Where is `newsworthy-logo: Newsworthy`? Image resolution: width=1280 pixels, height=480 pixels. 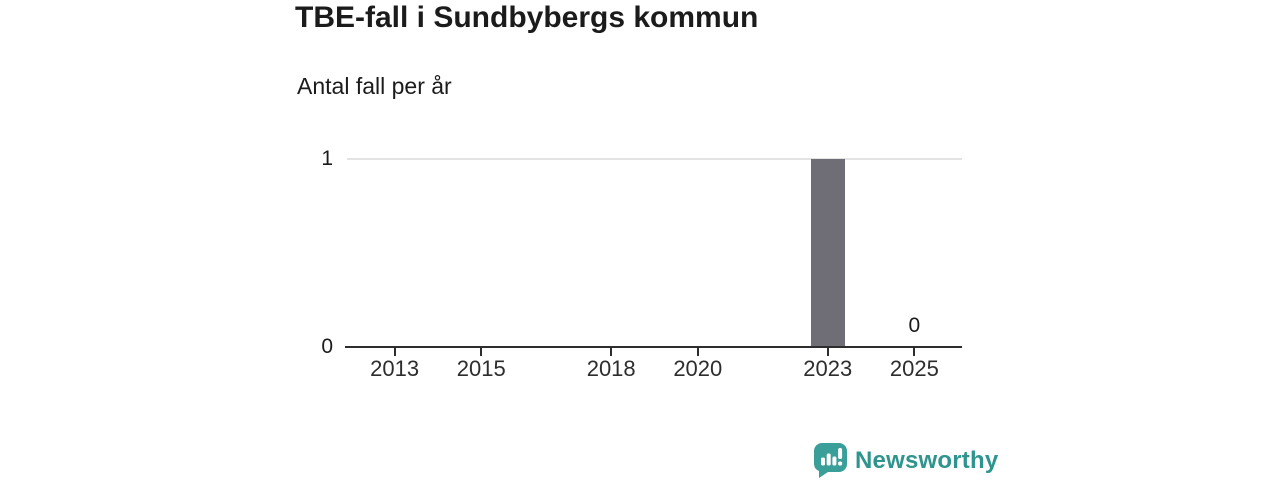 newsworthy-logo: Newsworthy is located at coordinates (906, 460).